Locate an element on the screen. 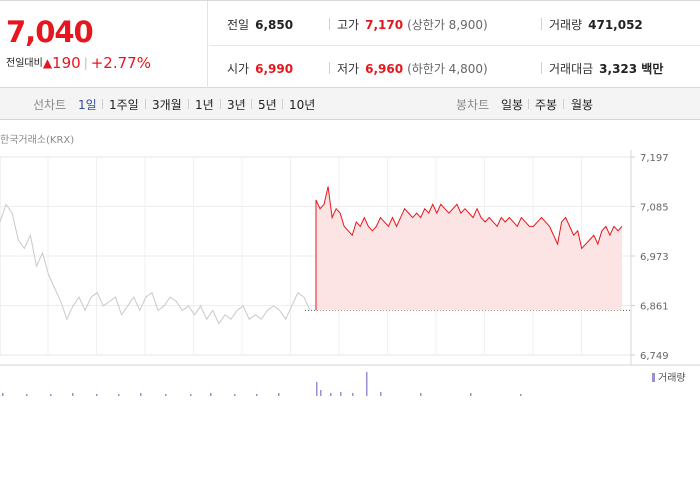  today-price-area is located at coordinates (469, 248).